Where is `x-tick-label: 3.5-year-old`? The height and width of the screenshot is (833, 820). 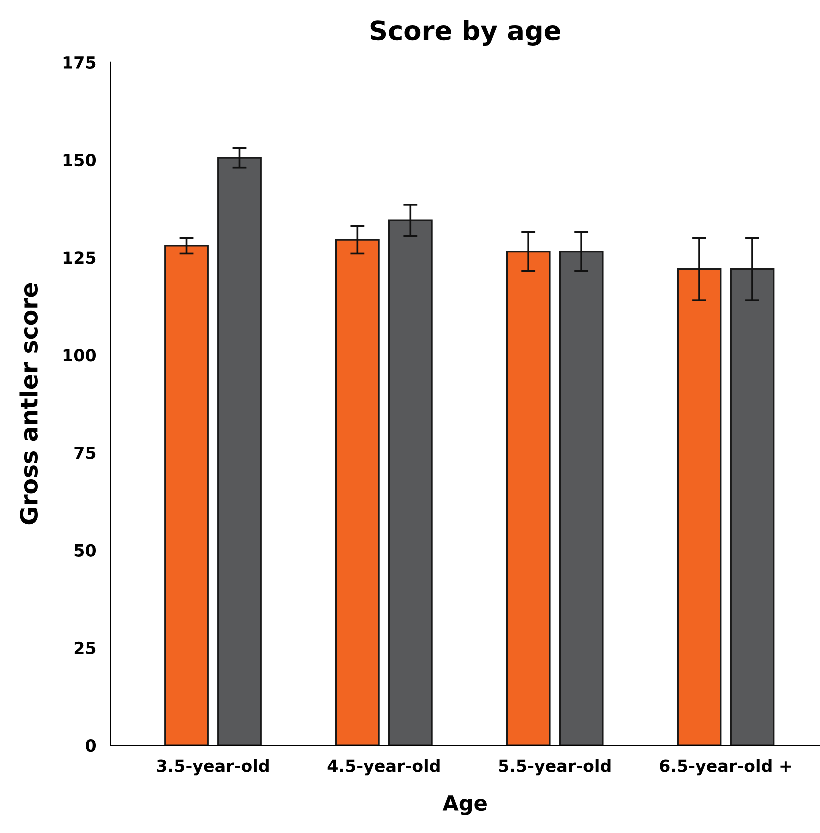
x-tick-label: 3.5-year-old is located at coordinates (213, 767).